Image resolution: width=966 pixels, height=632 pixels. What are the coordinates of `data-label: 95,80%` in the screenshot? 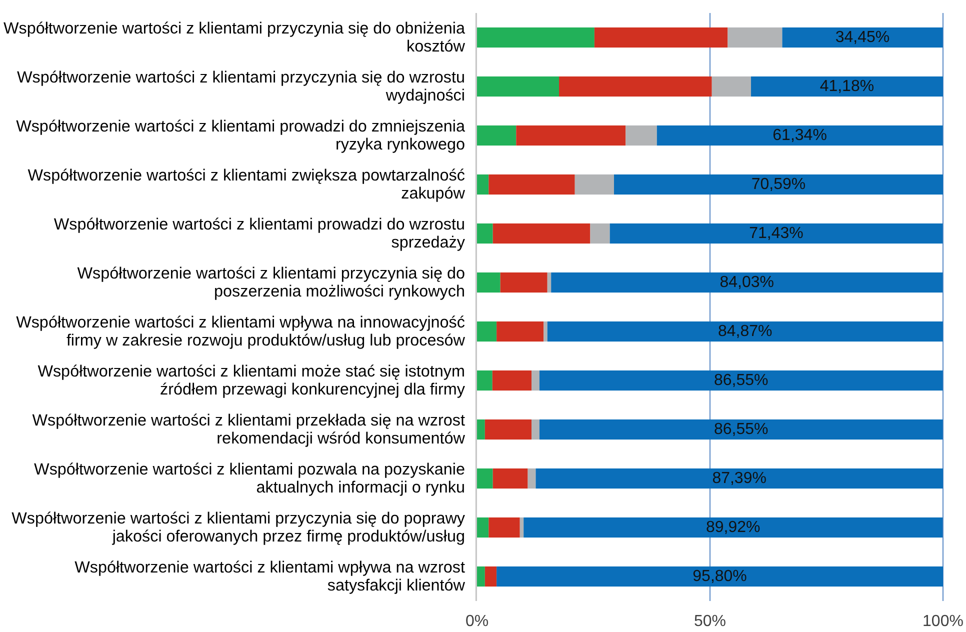 It's located at (719, 576).